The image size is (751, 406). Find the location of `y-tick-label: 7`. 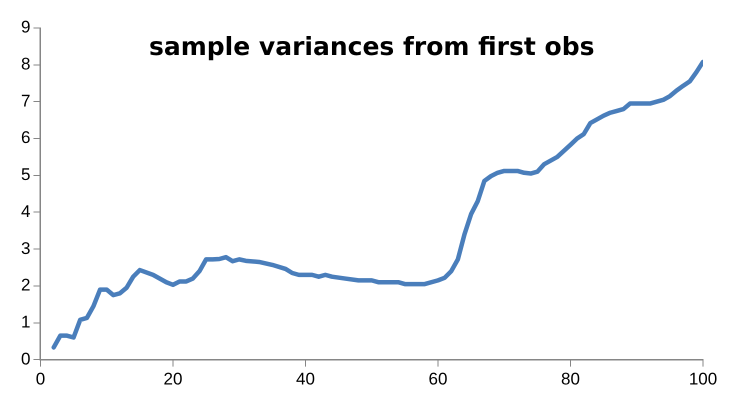

y-tick-label: 7 is located at coordinates (25, 100).